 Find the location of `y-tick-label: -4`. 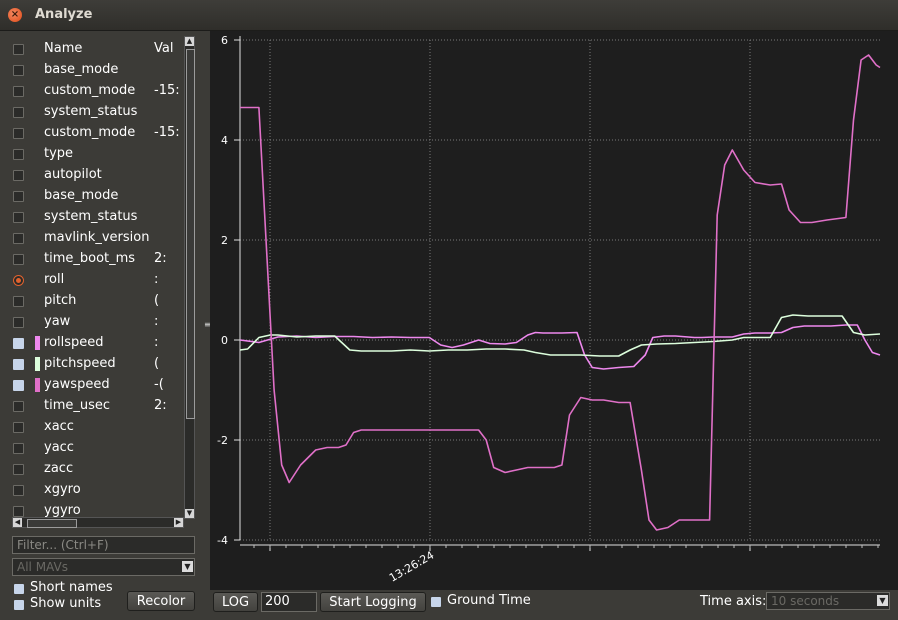

y-tick-label: -4 is located at coordinates (222, 540).